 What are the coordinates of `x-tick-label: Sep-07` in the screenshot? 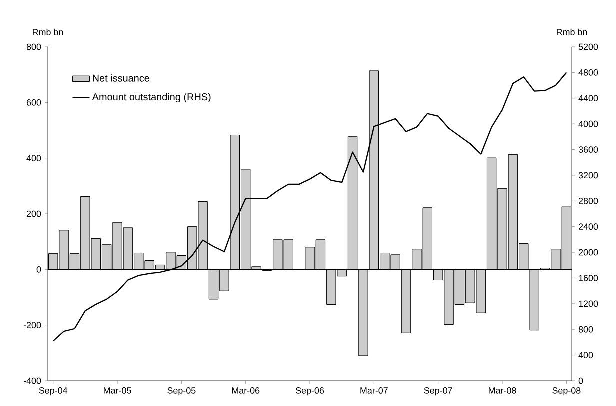 It's located at (438, 392).